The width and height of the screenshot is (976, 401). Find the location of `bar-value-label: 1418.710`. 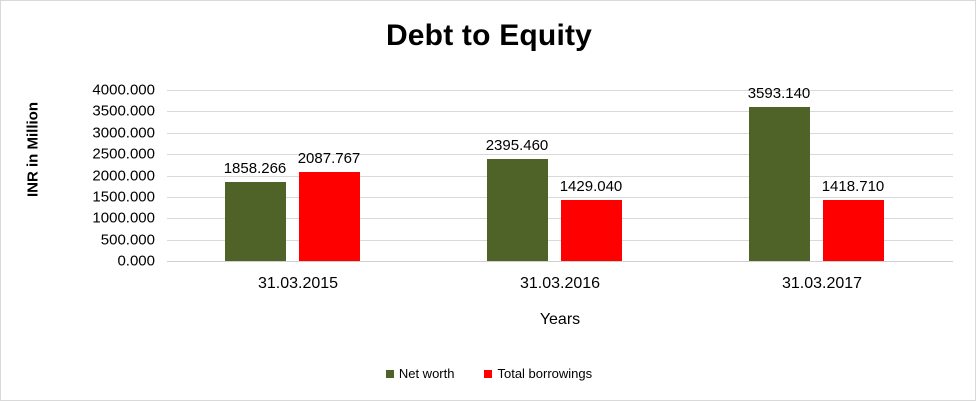

bar-value-label: 1418.710 is located at coordinates (853, 187).